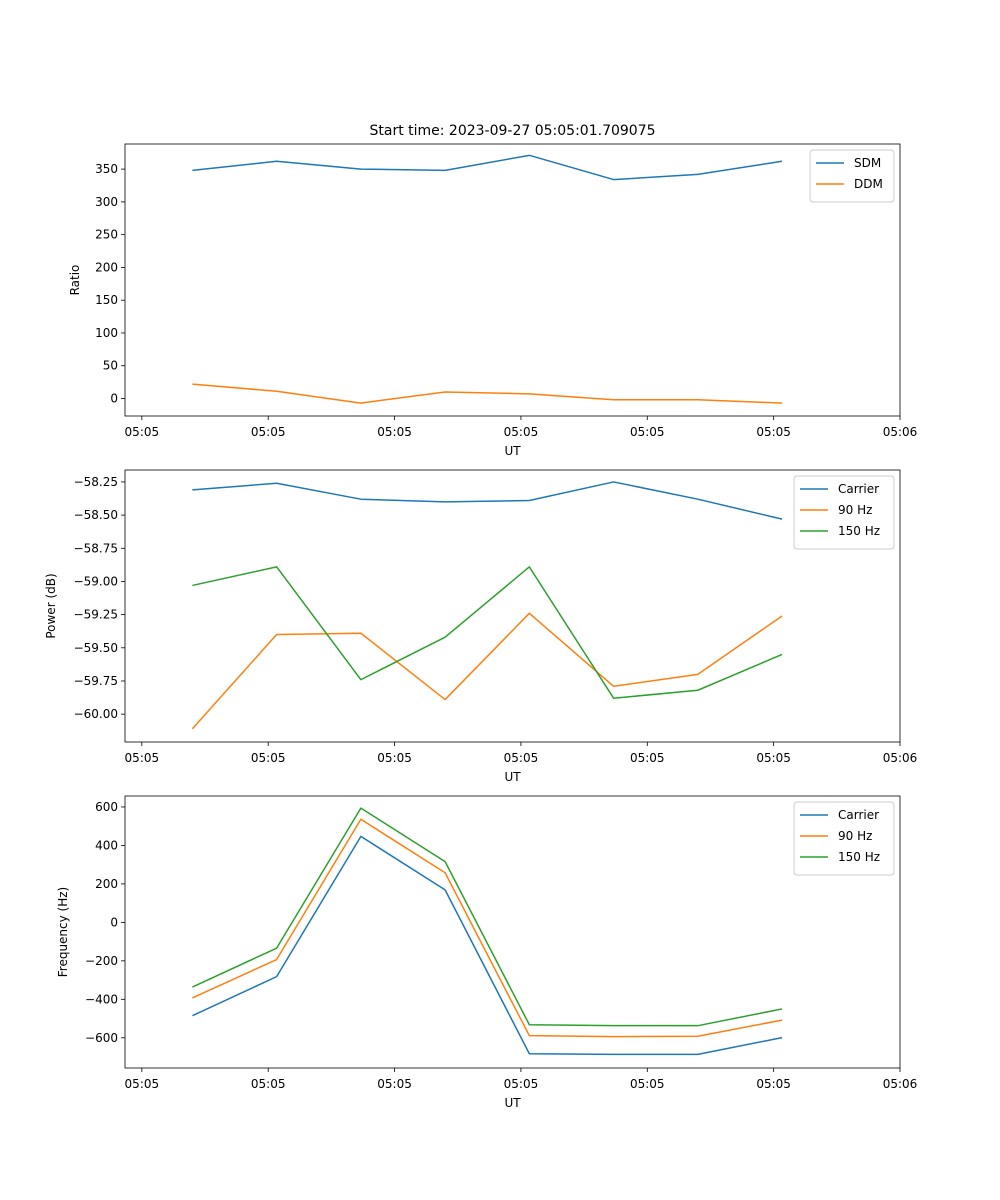 The image size is (1000, 1200). What do you see at coordinates (96, 648) in the screenshot?
I see `y-tick-label: −59.50` at bounding box center [96, 648].